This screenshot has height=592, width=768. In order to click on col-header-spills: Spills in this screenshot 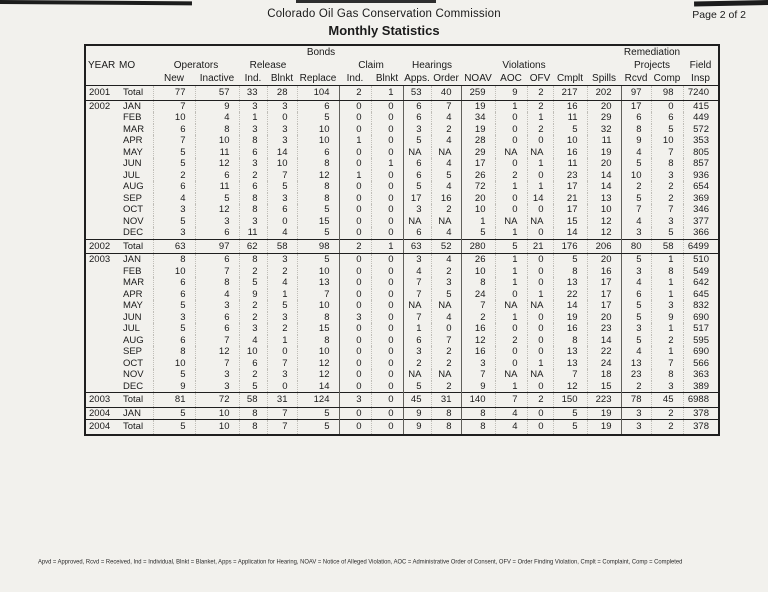, I will do `click(604, 79)`.